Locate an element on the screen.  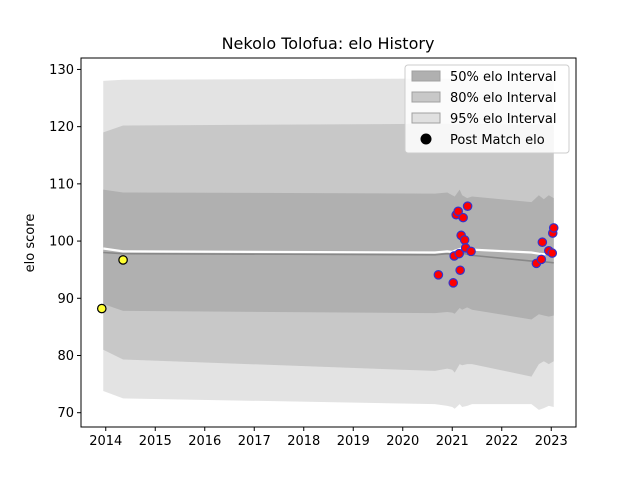
legend-label-50: 50% elo Interval is located at coordinates (503, 77).